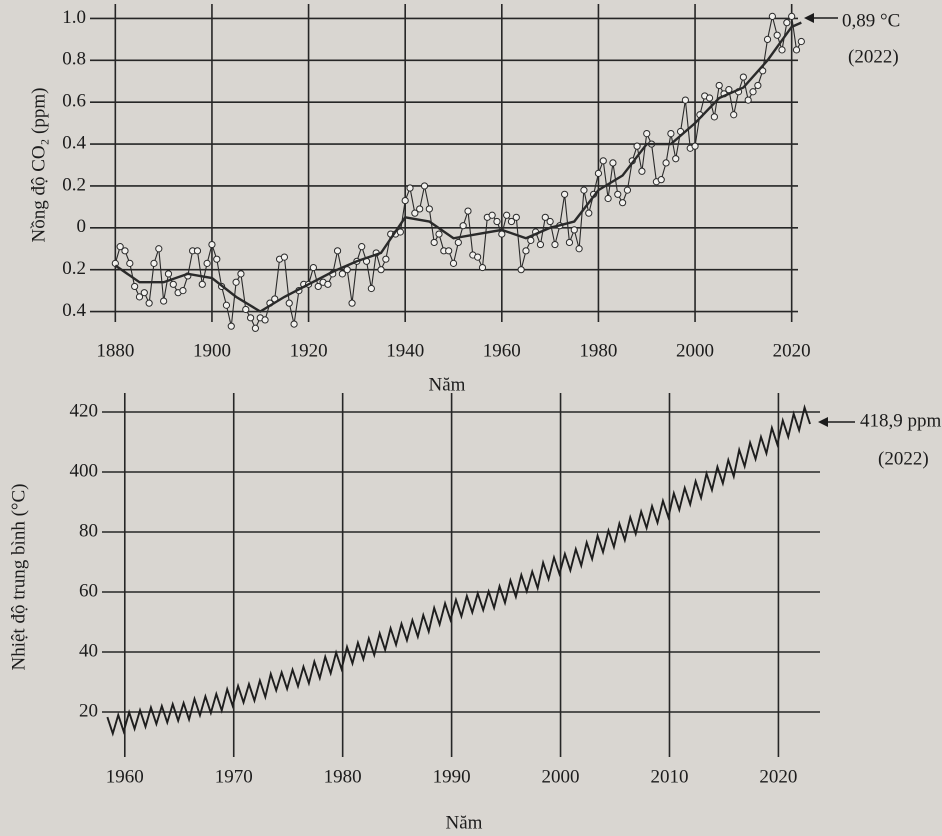 This screenshot has height=836, width=942. Describe the element at coordinates (809, 18) in the screenshot. I see `annotation-arrowhead` at that location.